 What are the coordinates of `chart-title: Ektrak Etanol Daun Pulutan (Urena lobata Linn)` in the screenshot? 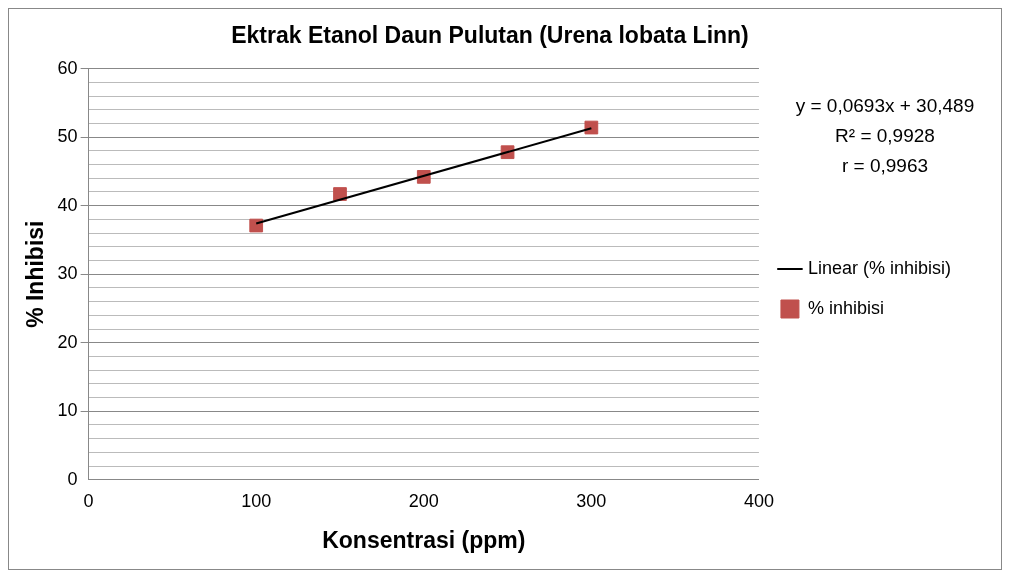 It's located at (490, 35).